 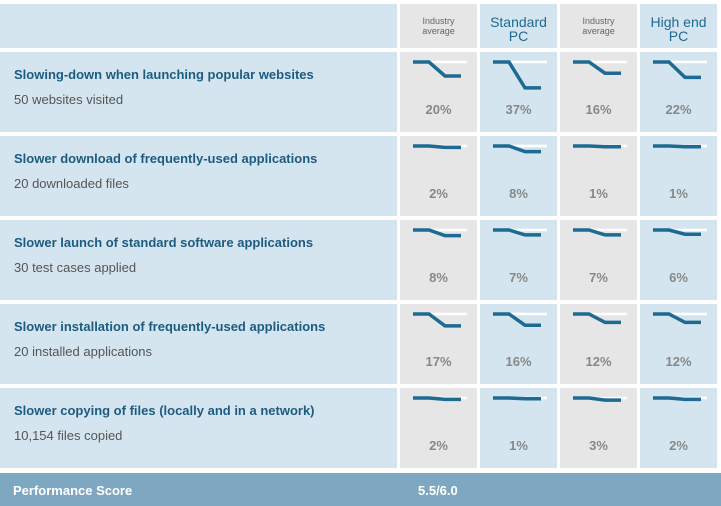 I want to click on header-blank-cell, so click(x=198, y=26).